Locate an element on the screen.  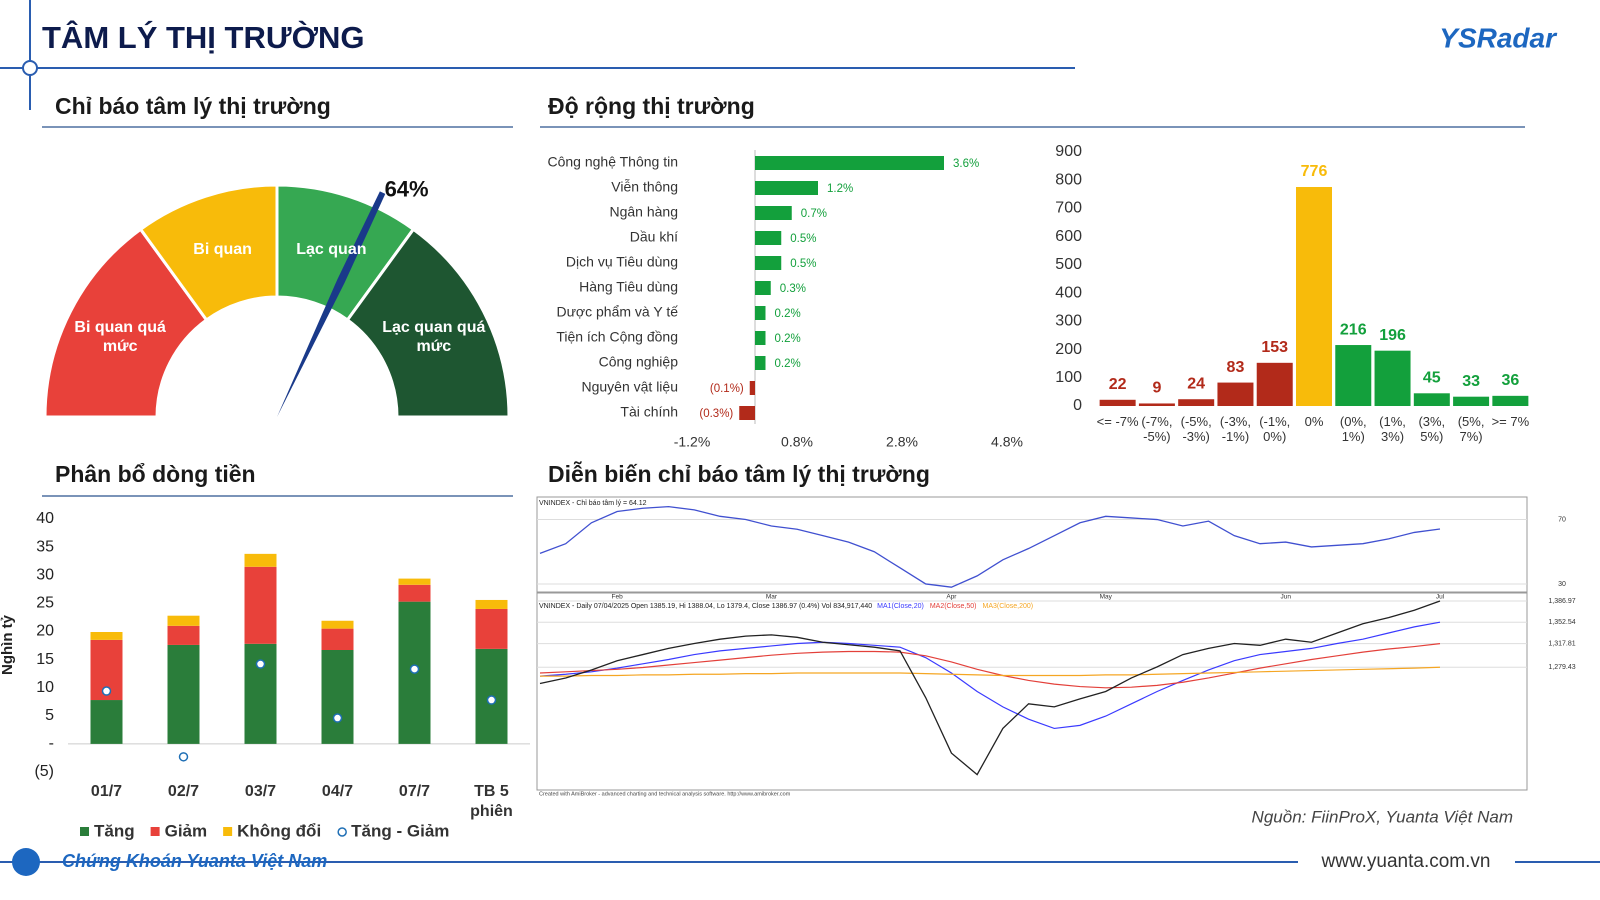
x-tick-label: 02/7 is located at coordinates (183, 791).